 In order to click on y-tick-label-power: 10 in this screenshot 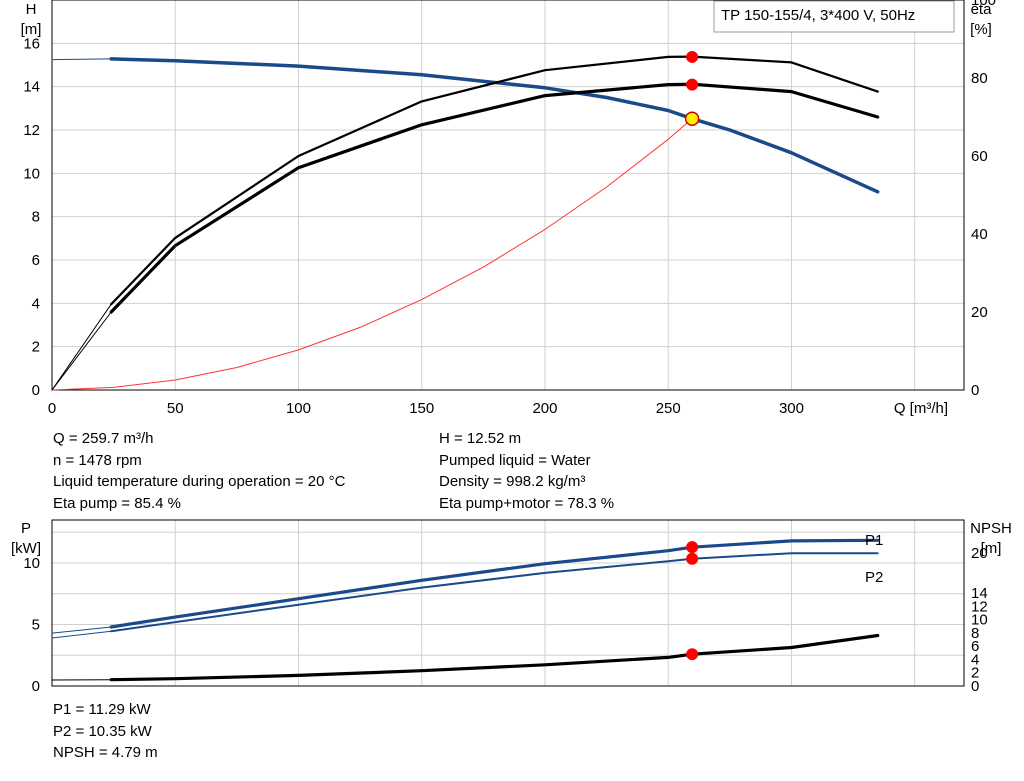, I will do `click(31, 563)`.